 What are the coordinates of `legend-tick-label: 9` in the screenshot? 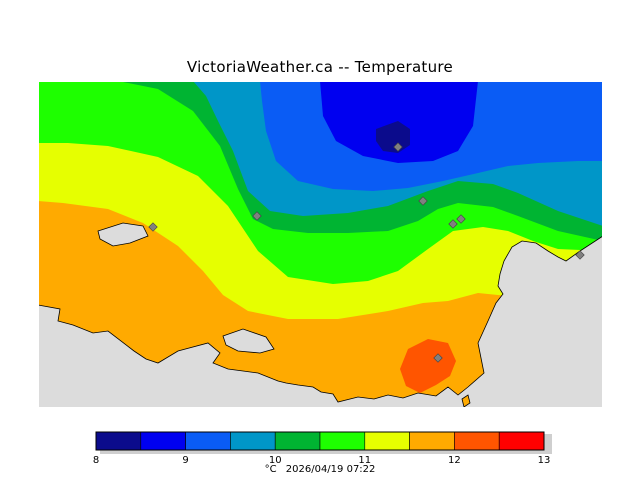 It's located at (185, 459).